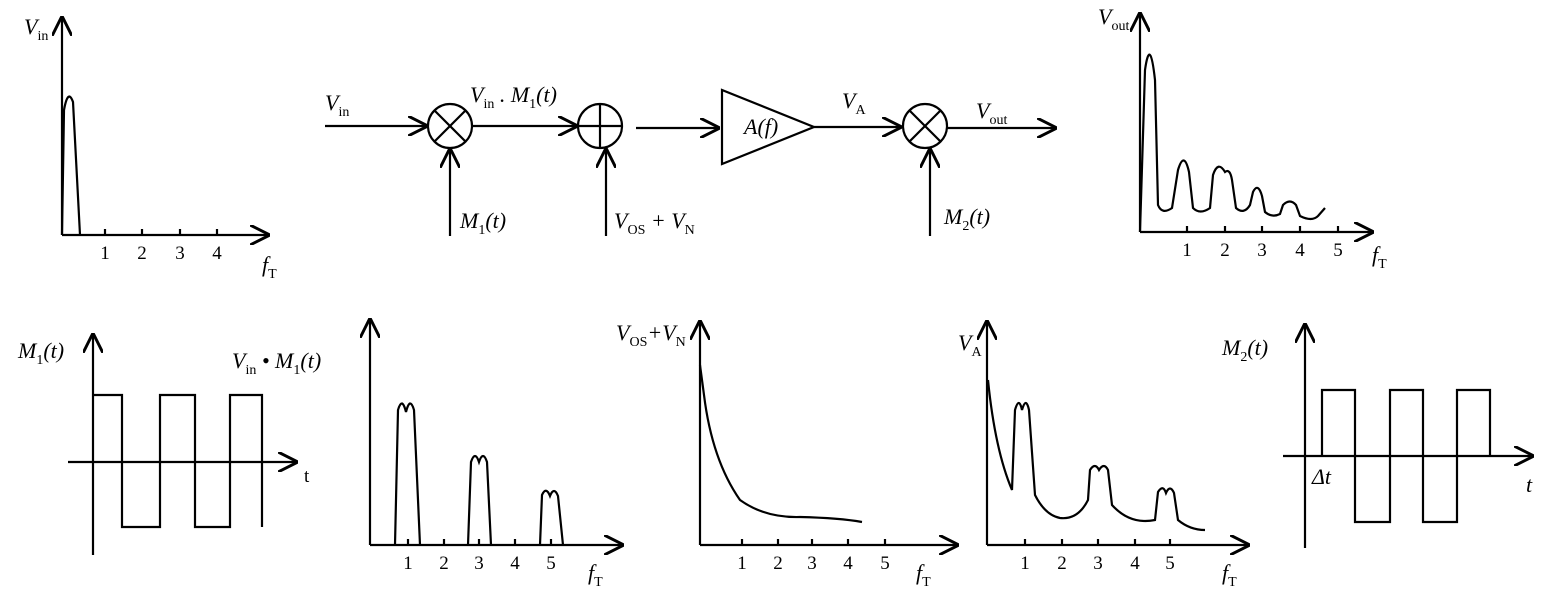 The height and width of the screenshot is (605, 1557). I want to click on amplifier-label: A(f), so click(760, 126).